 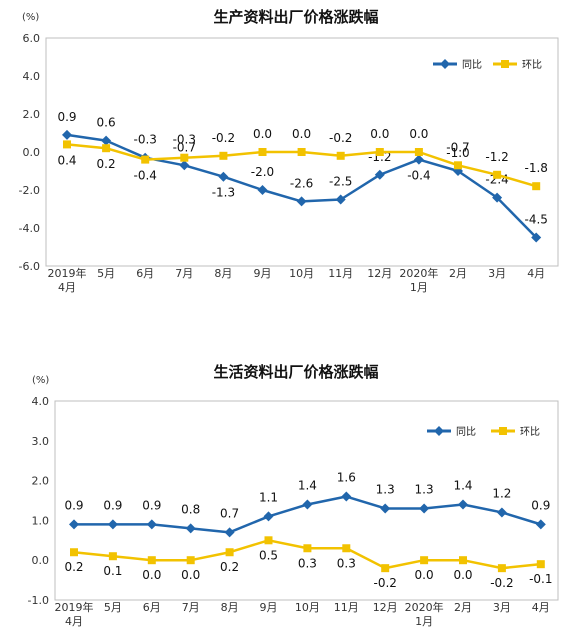 I want to click on data-label: 0.1, so click(x=112, y=571).